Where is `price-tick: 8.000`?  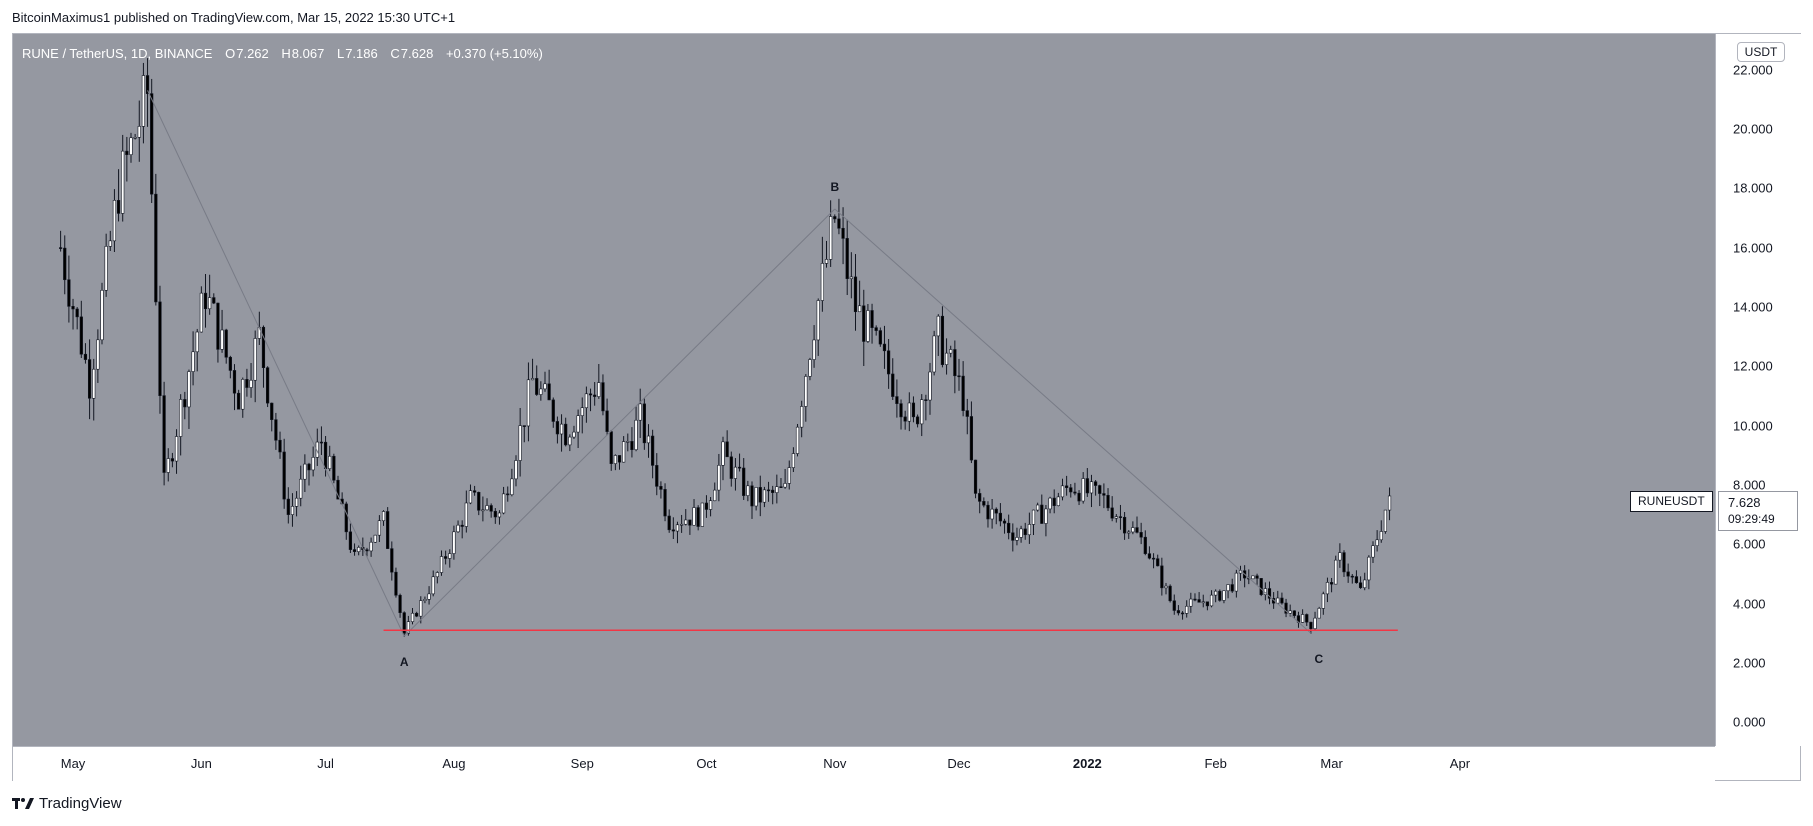 price-tick: 8.000 is located at coordinates (1749, 485).